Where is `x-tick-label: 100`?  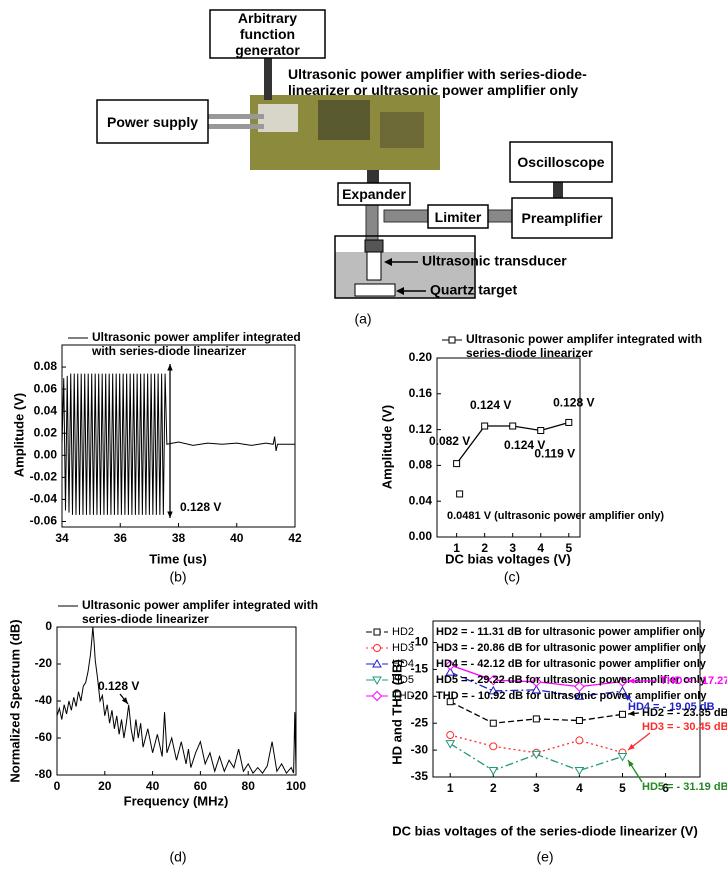
x-tick-label: 100 is located at coordinates (296, 786).